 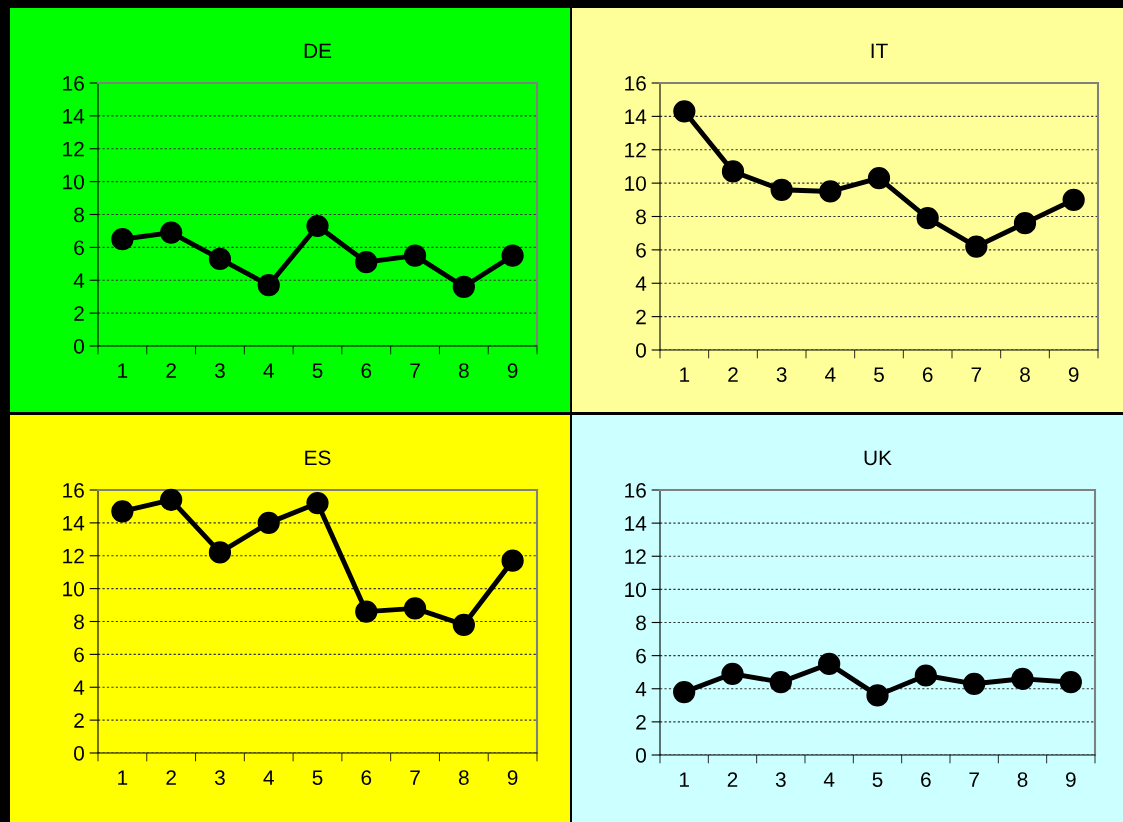 What do you see at coordinates (878, 458) in the screenshot?
I see `chart-title: UK` at bounding box center [878, 458].